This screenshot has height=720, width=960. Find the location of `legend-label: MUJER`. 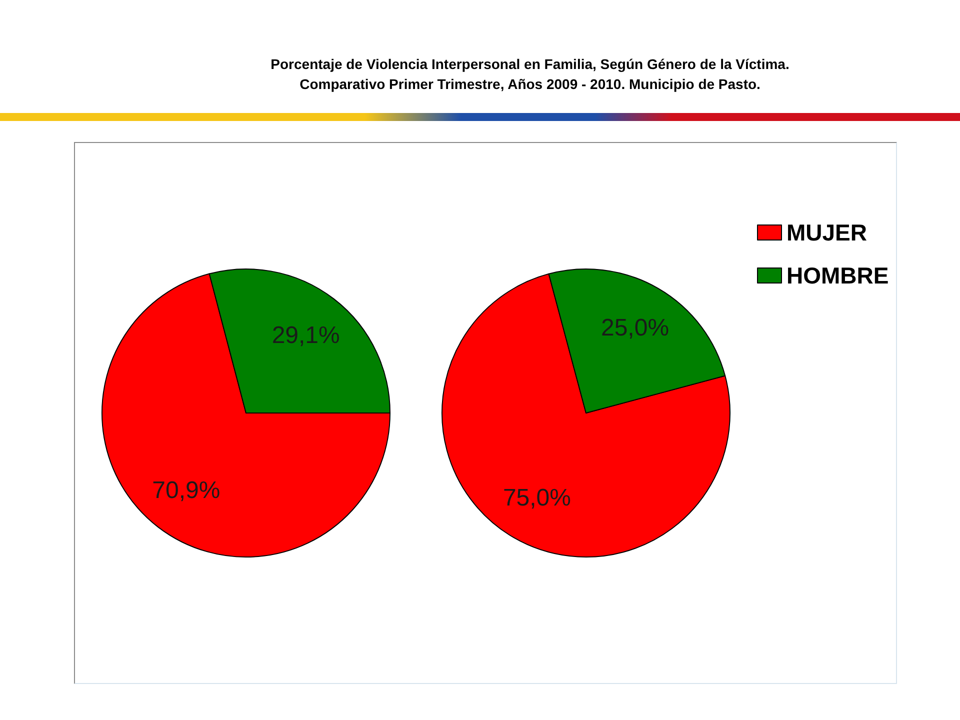

legend-label: MUJER is located at coordinates (827, 233).